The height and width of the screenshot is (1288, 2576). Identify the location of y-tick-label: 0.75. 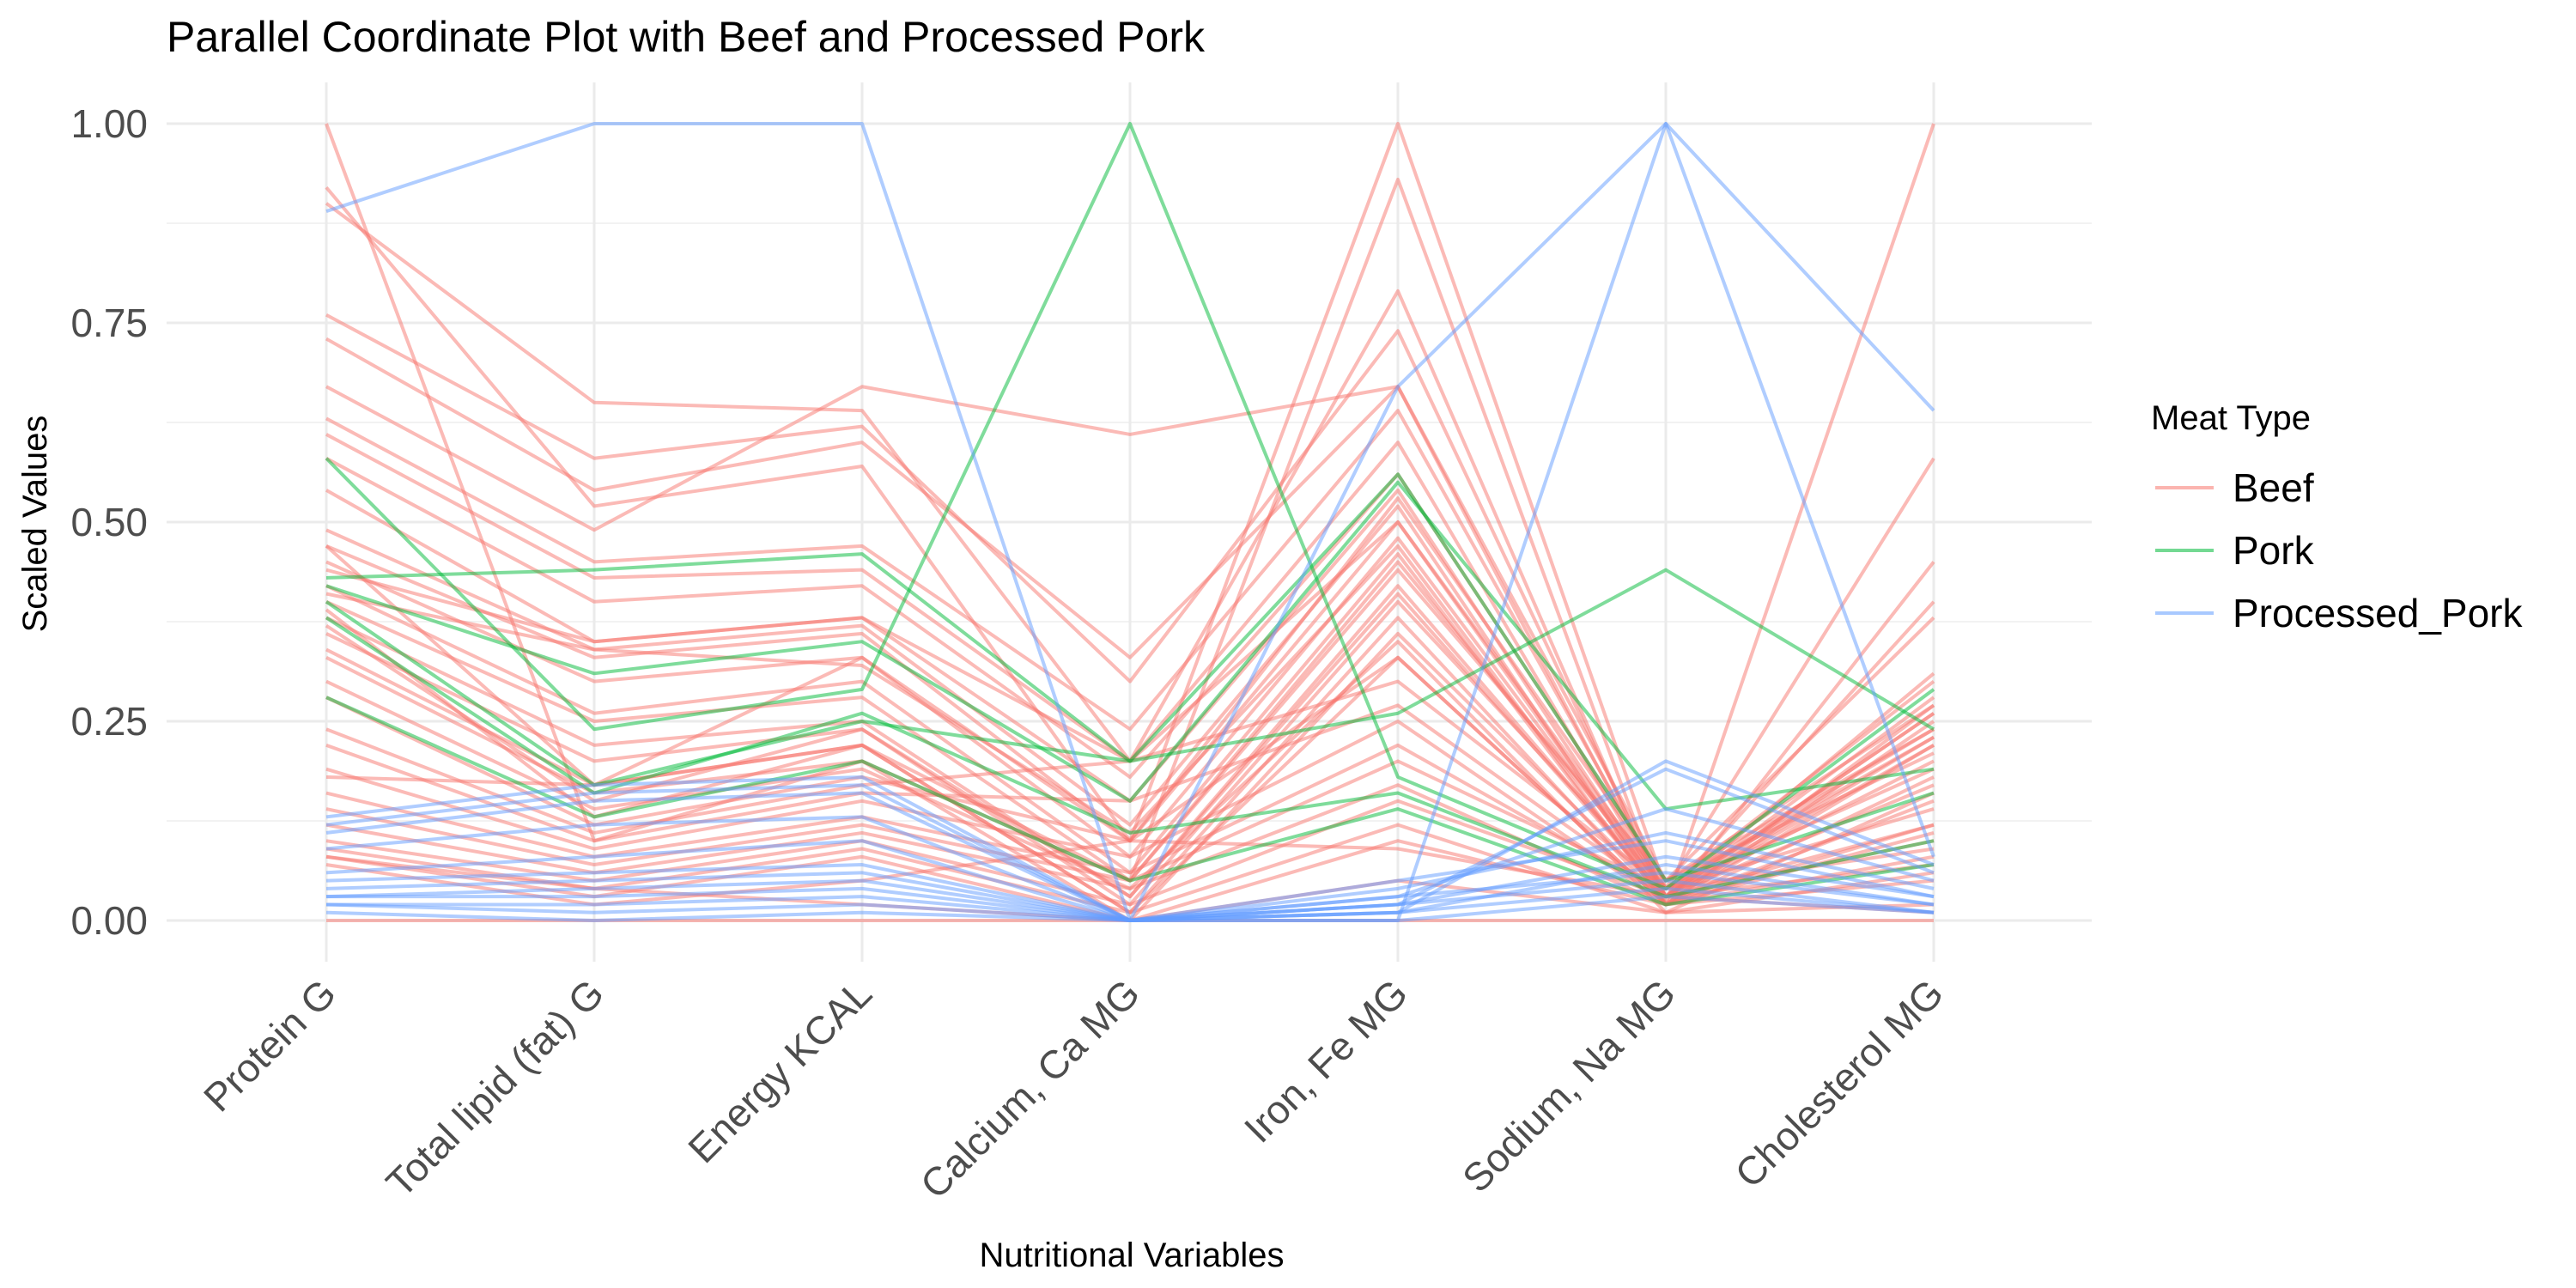
(109, 323).